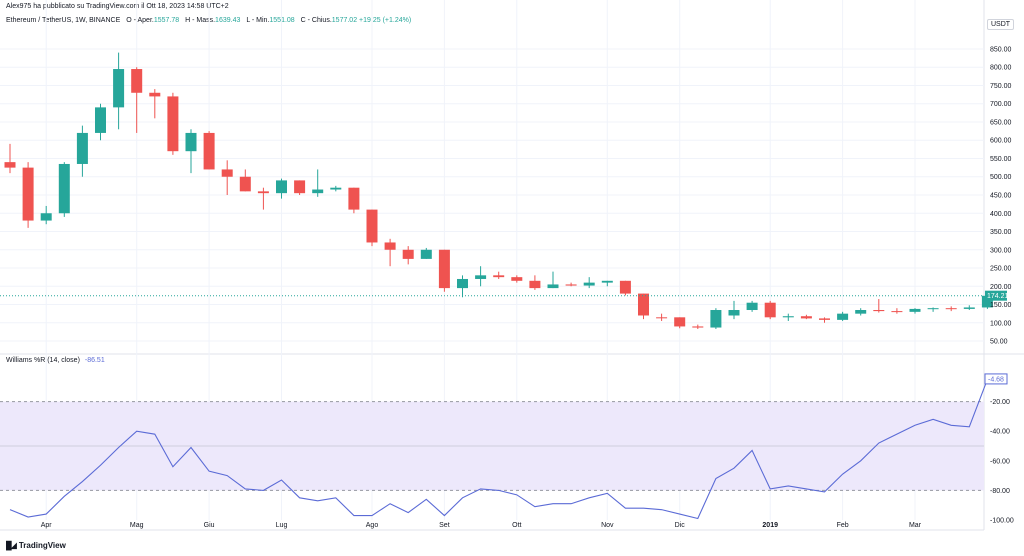 The image size is (1024, 556). Describe the element at coordinates (42, 545) in the screenshot. I see `brand-name: TradingView` at that location.